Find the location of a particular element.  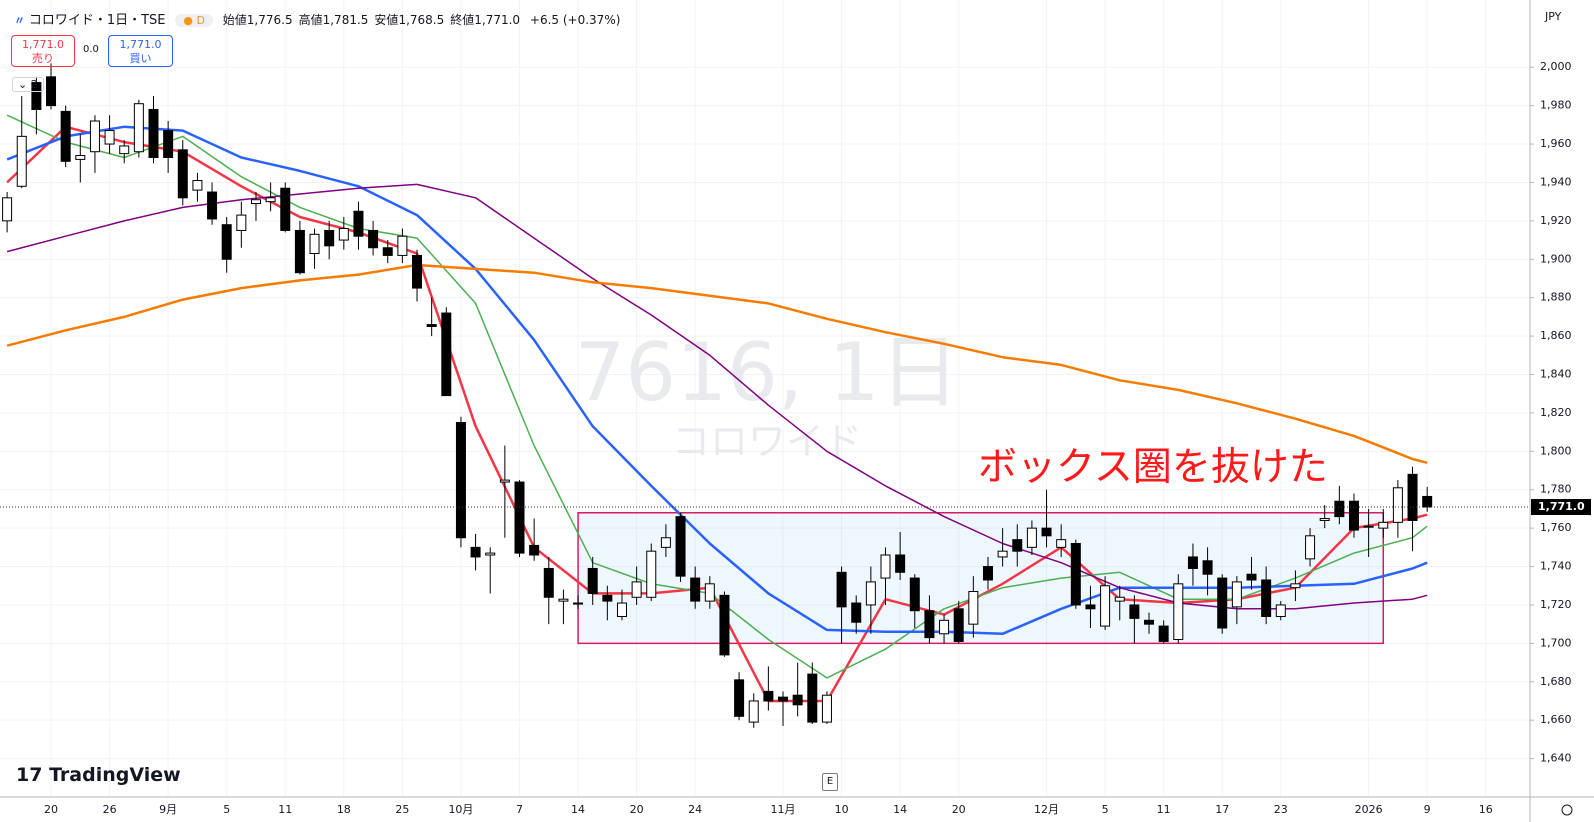

x-tick-label: 18 is located at coordinates (344, 809).